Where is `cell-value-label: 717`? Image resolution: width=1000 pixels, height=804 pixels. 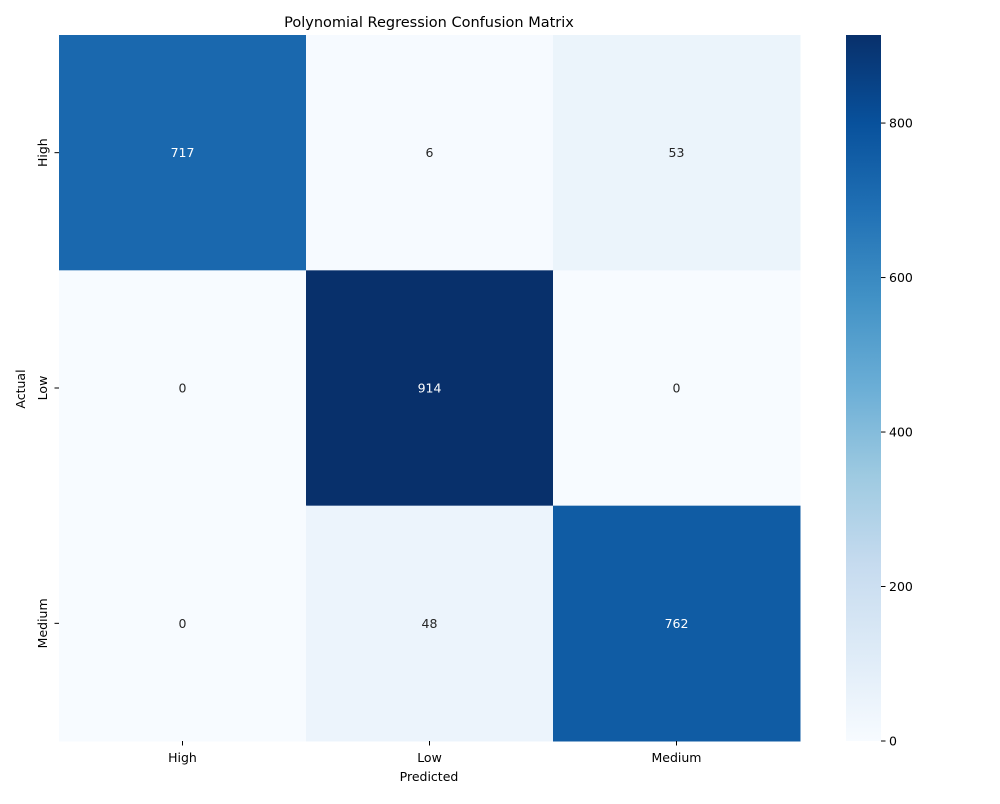
cell-value-label: 717 is located at coordinates (183, 152).